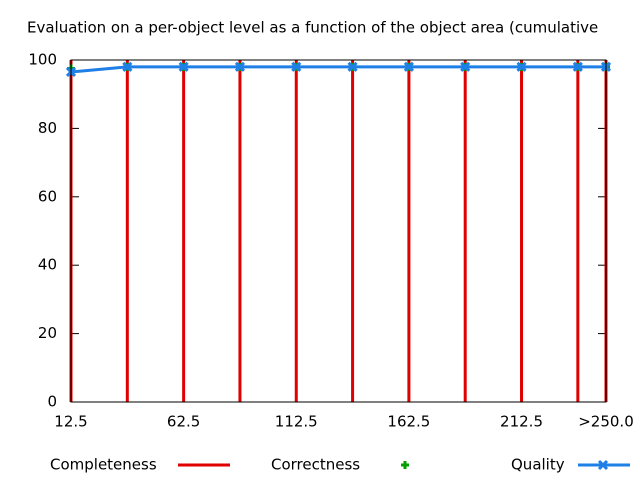  I want to click on legend-label: Correctness, so click(315, 465).